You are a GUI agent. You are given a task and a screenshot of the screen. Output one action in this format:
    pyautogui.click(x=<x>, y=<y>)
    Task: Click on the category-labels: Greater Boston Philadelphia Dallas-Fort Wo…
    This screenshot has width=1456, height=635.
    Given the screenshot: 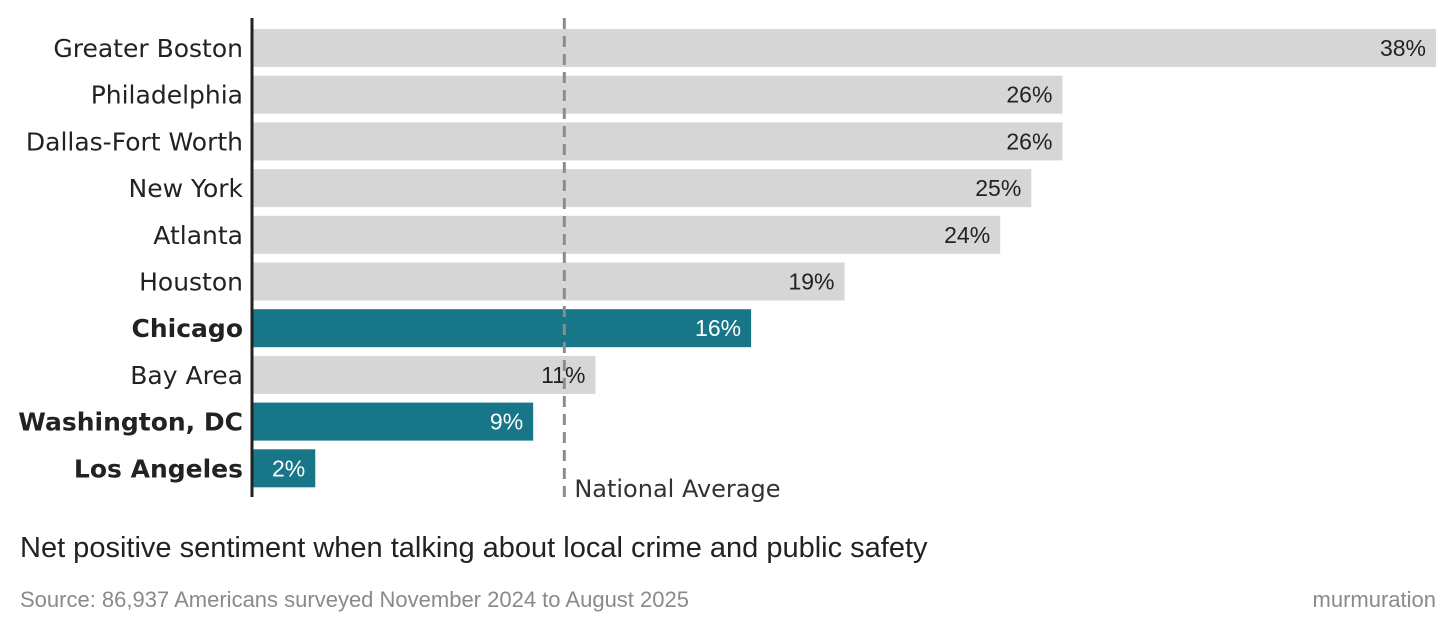 What is the action you would take?
    pyautogui.click(x=130, y=258)
    